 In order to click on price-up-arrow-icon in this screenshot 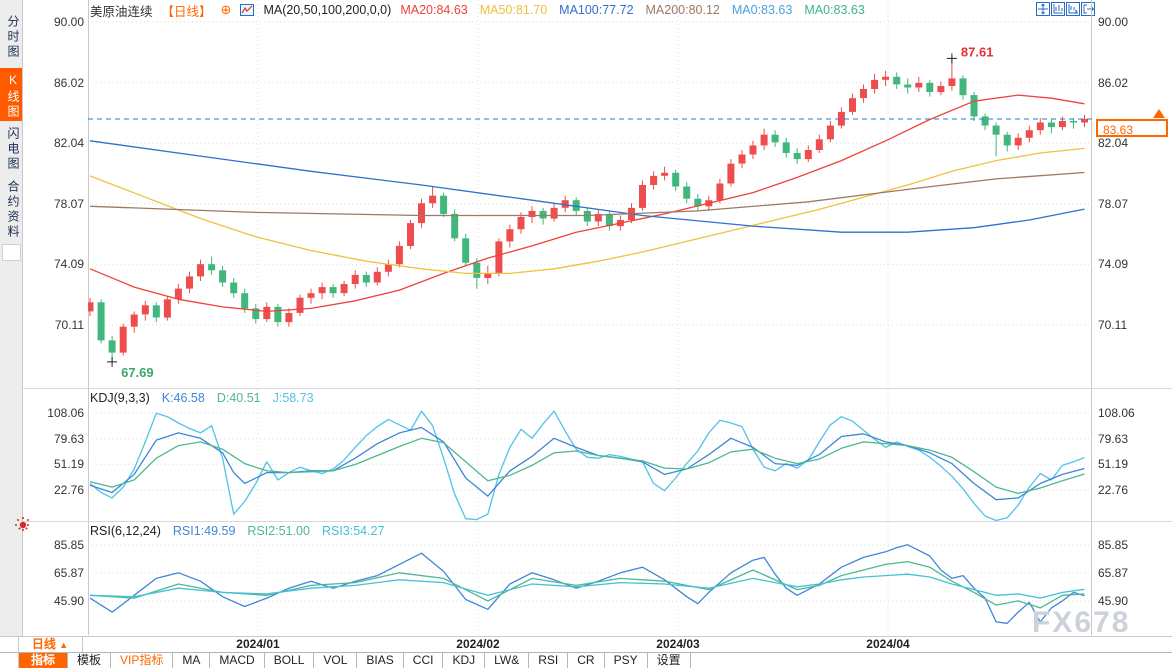, I will do `click(1159, 113)`.